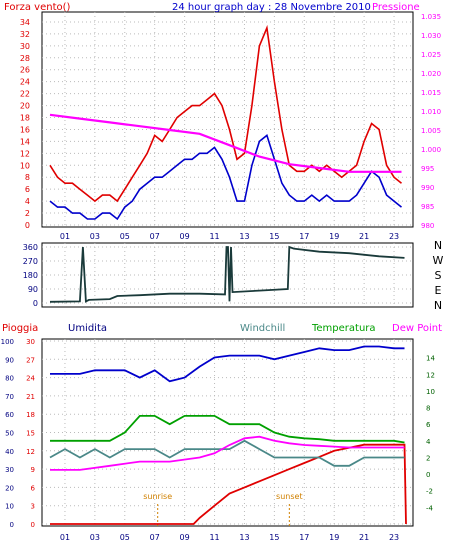 This screenshot has width=468, height=555. I want to click on humidity-tick-label: 100, so click(7, 342).